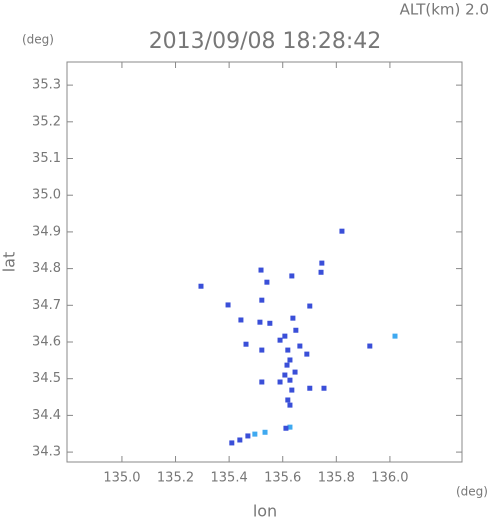  What do you see at coordinates (46, 452) in the screenshot?
I see `y-tick-label: 34.3` at bounding box center [46, 452].